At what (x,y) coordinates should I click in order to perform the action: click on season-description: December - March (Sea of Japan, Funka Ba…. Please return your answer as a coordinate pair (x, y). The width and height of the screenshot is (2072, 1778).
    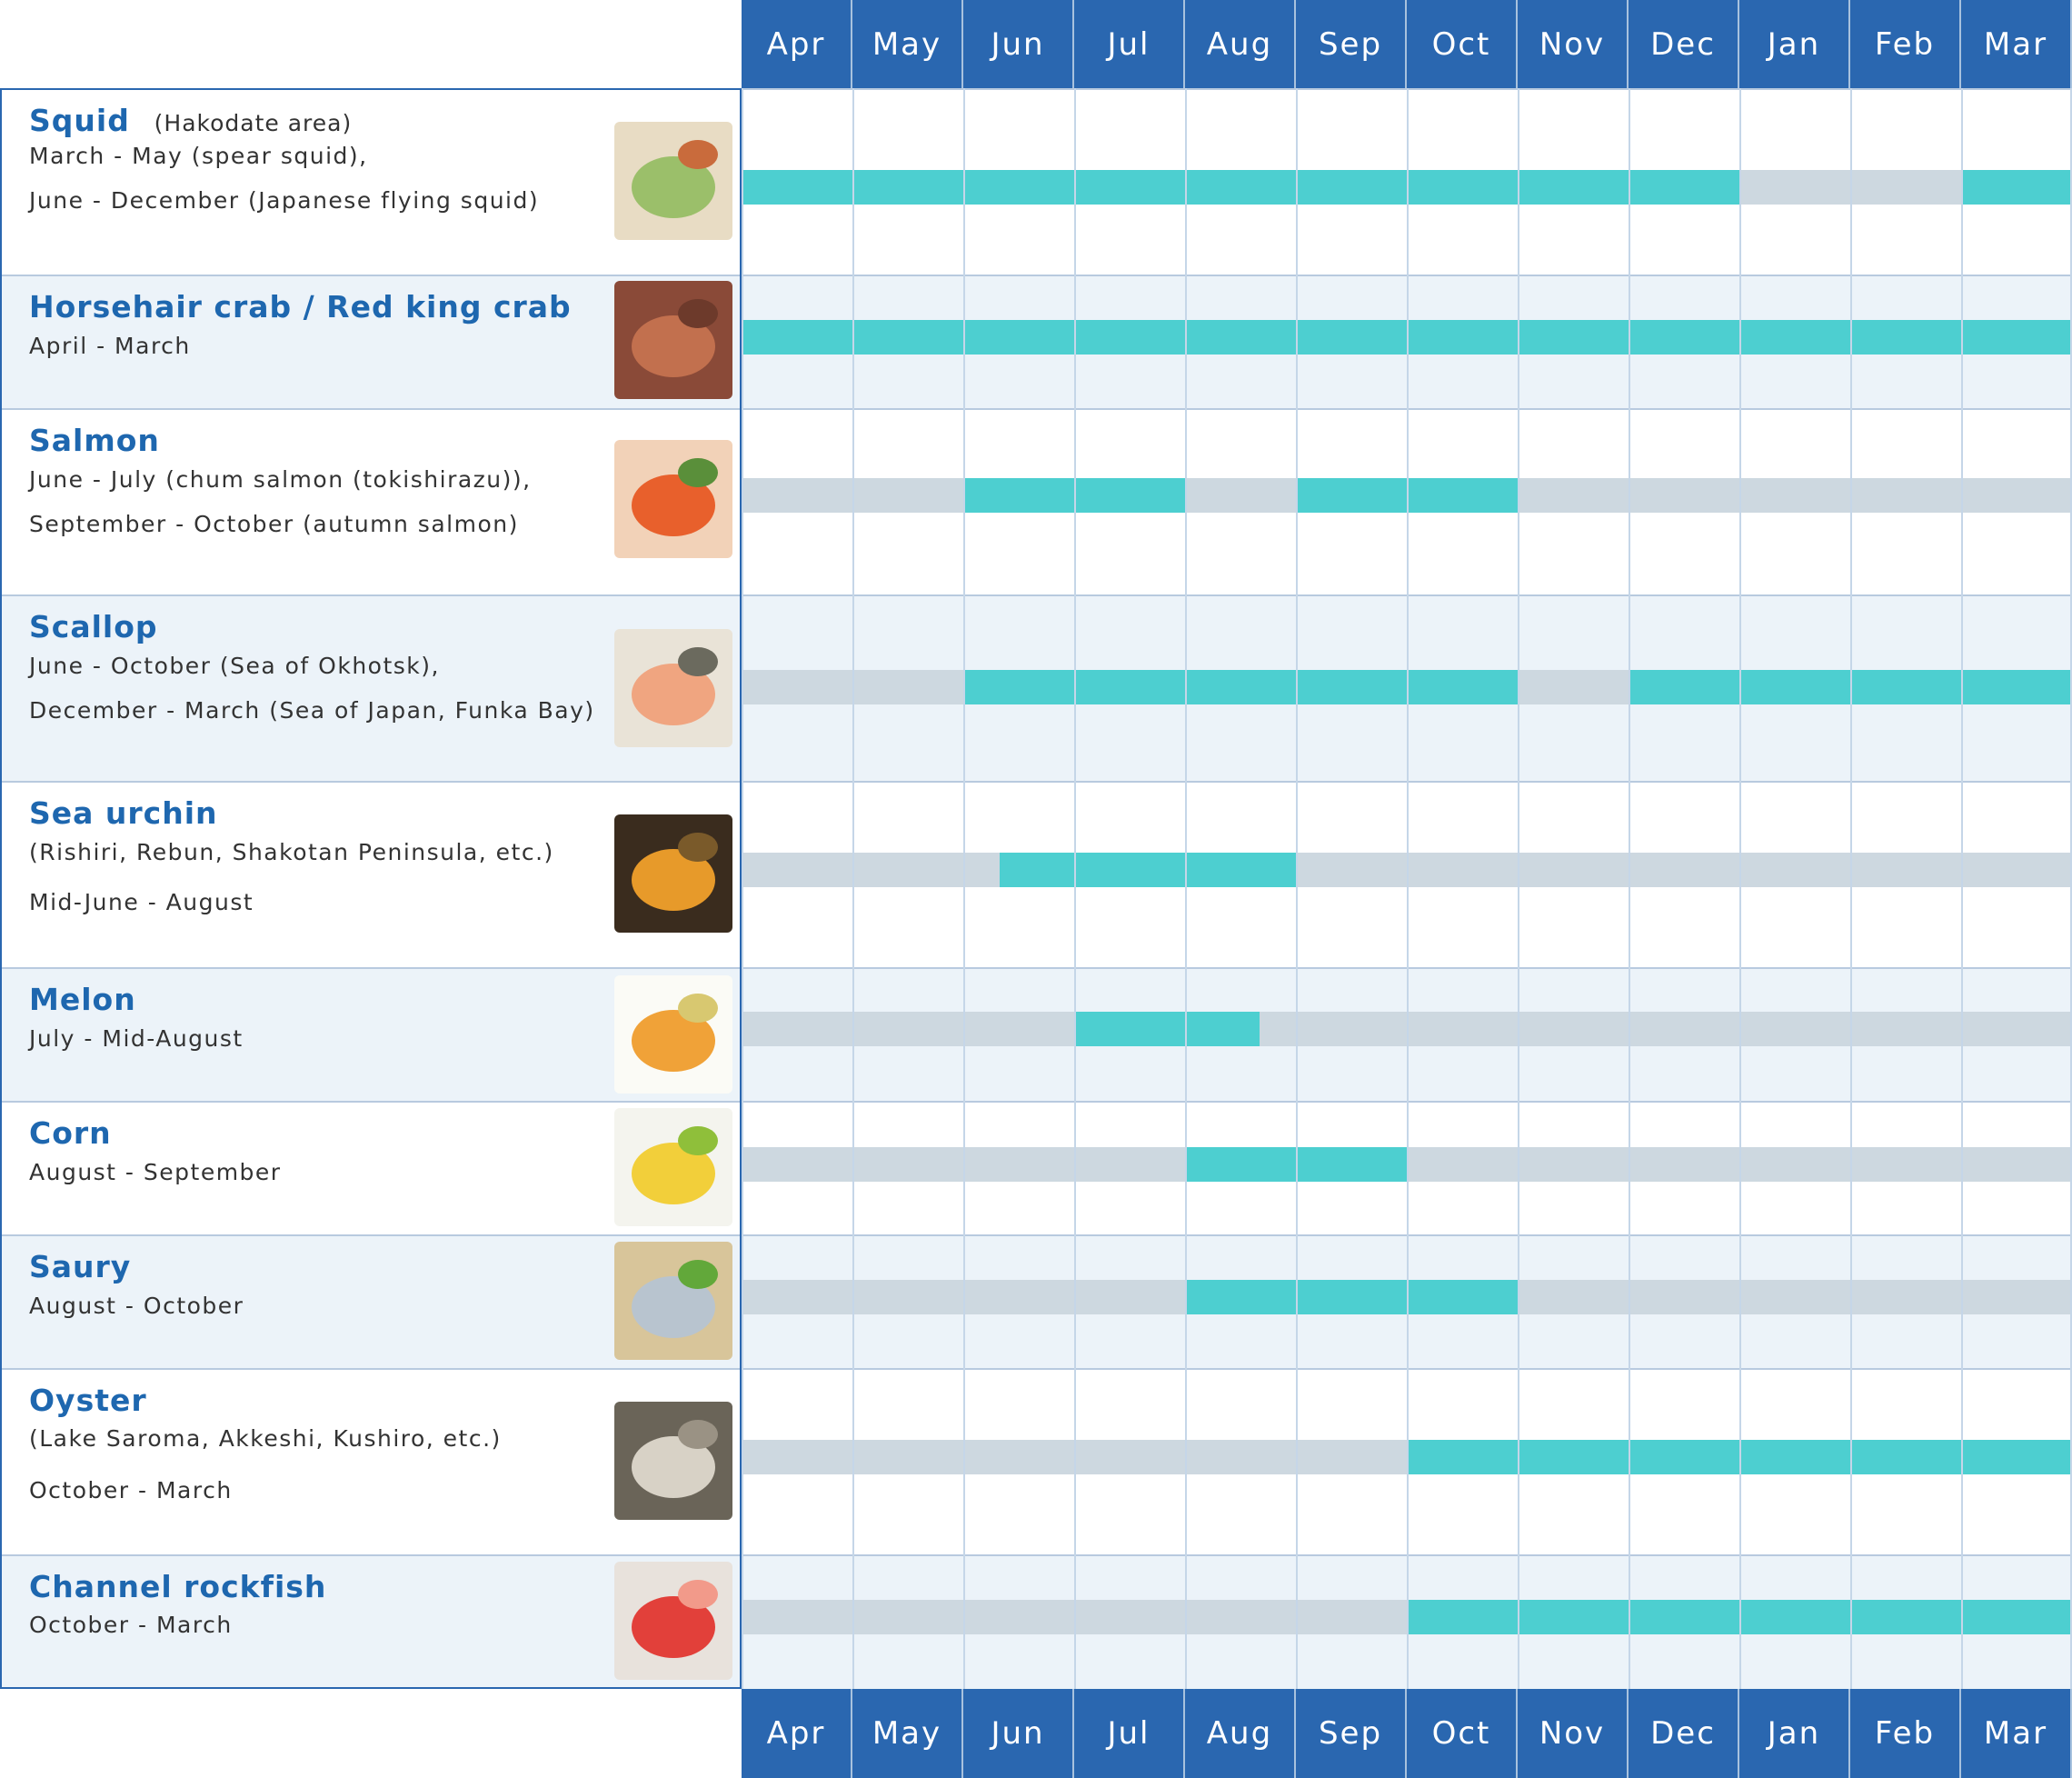
    Looking at the image, I should click on (312, 711).